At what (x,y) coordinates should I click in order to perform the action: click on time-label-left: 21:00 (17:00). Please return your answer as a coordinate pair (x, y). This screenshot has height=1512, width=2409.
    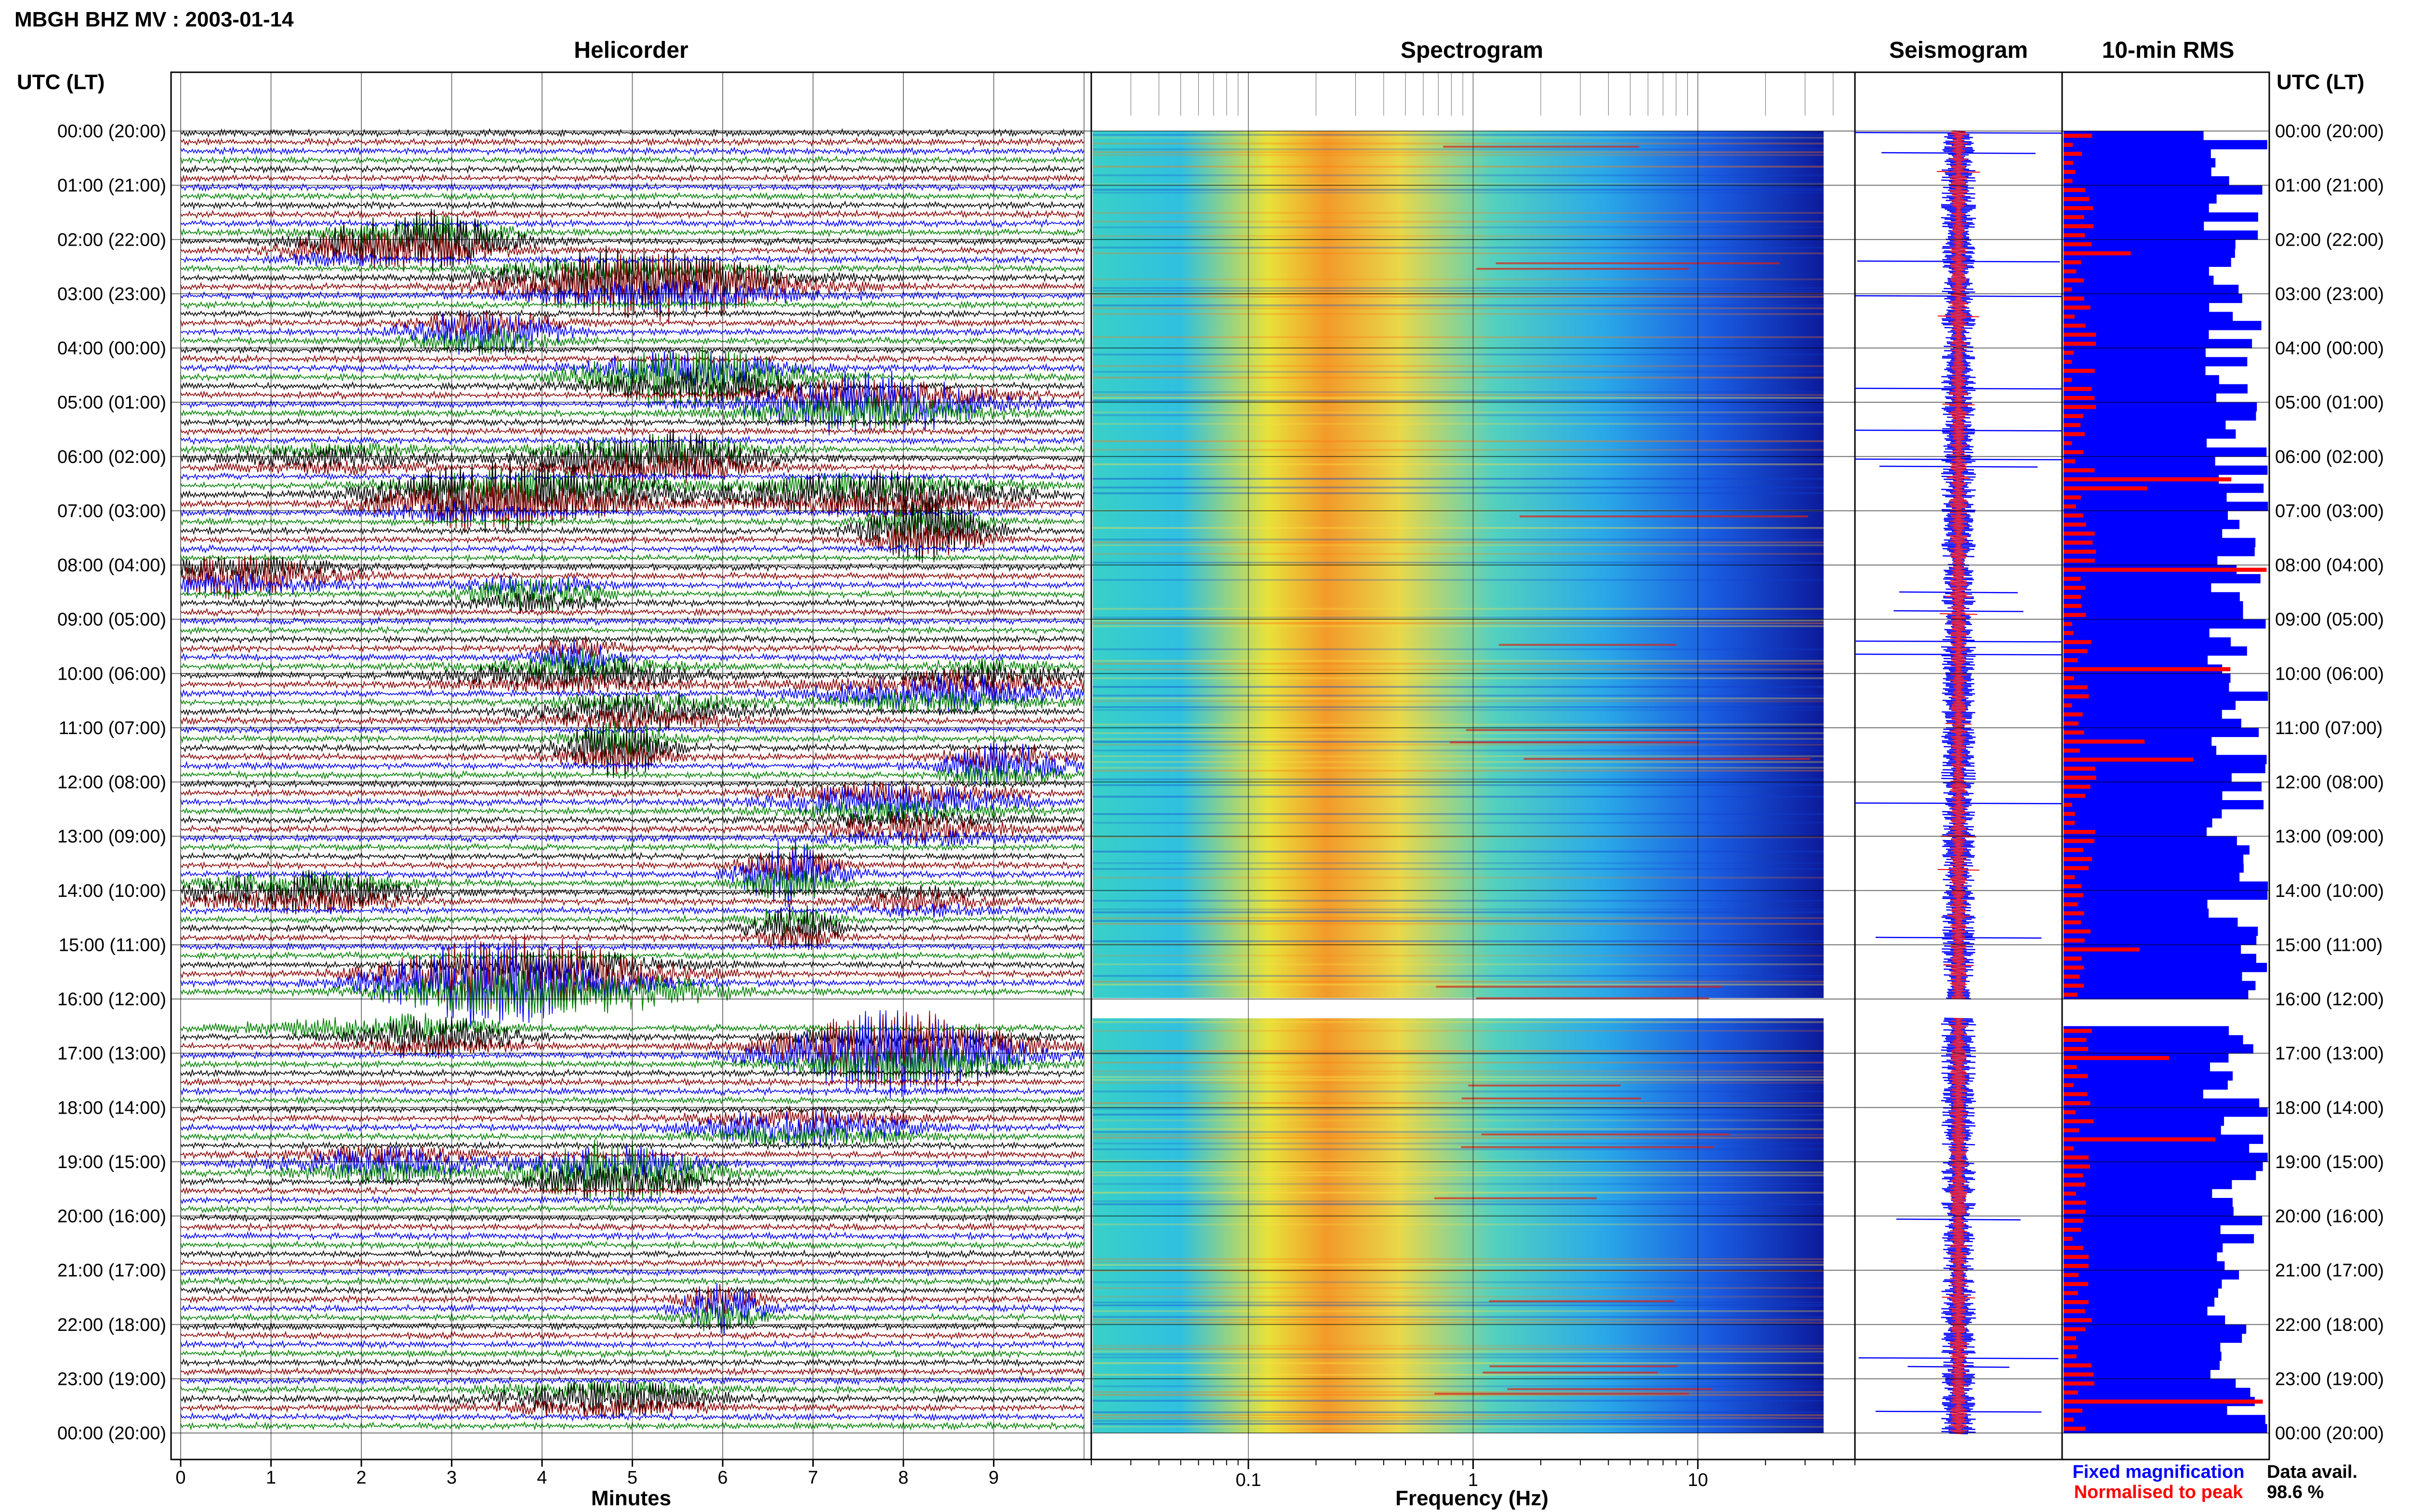
    Looking at the image, I should click on (111, 1271).